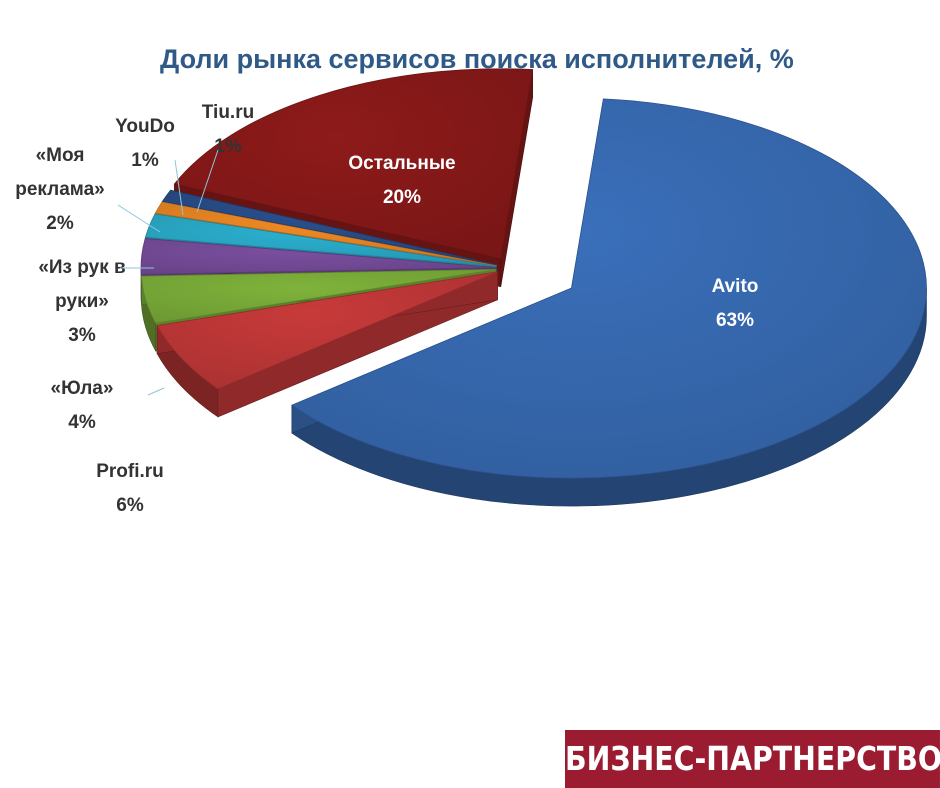  Describe the element at coordinates (81, 267) in the screenshot. I see `slice-name-label: «Из рук в` at that location.